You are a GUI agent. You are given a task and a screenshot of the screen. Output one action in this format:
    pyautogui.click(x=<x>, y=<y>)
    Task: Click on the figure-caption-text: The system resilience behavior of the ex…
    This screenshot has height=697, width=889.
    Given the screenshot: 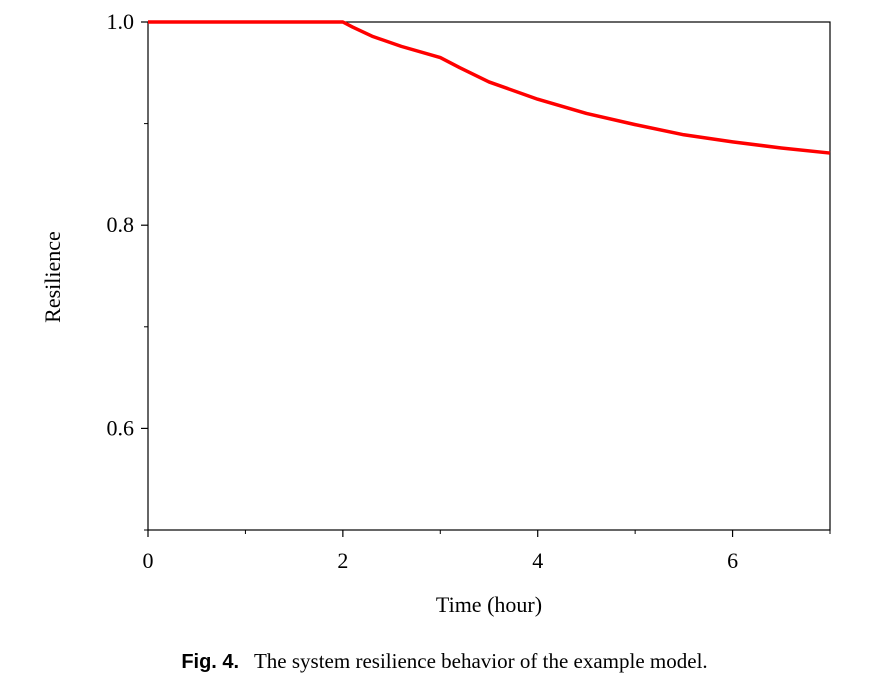 What is the action you would take?
    pyautogui.click(x=480, y=661)
    